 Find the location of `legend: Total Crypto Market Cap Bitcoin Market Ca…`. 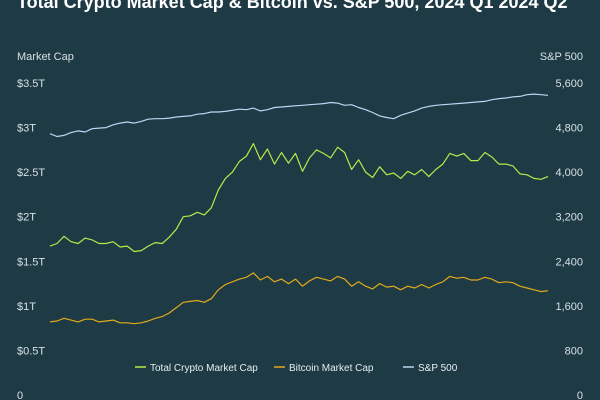

legend: Total Crypto Market Cap Bitcoin Market Ca… is located at coordinates (296, 368).